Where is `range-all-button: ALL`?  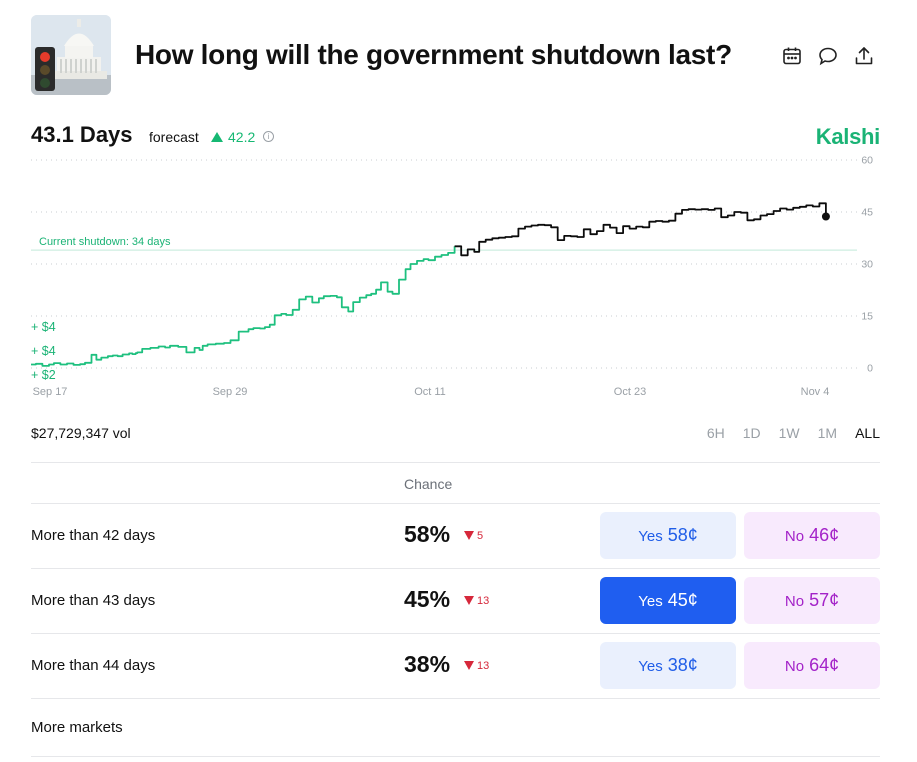
range-all-button: ALL is located at coordinates (867, 433).